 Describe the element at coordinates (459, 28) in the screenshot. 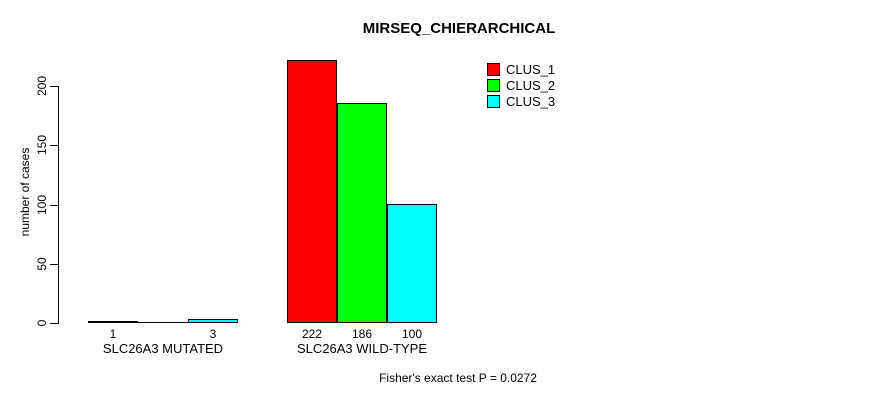

I see `chart-title: MIRSEQ_CHIERARCHICAL` at that location.